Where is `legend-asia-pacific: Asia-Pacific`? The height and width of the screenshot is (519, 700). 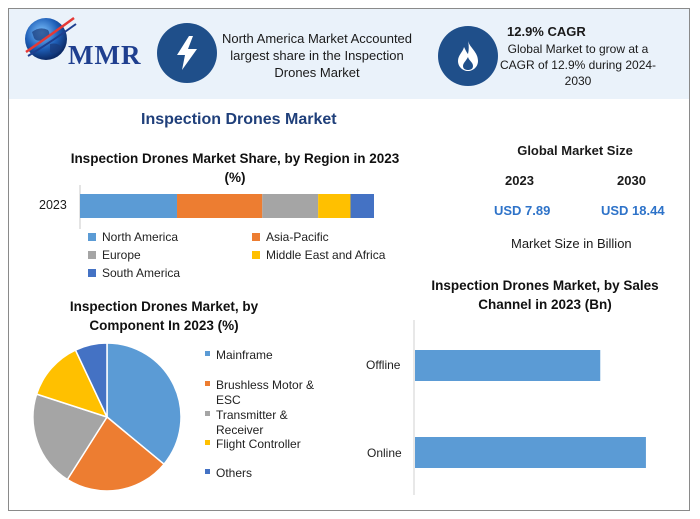 legend-asia-pacific: Asia-Pacific is located at coordinates (290, 237).